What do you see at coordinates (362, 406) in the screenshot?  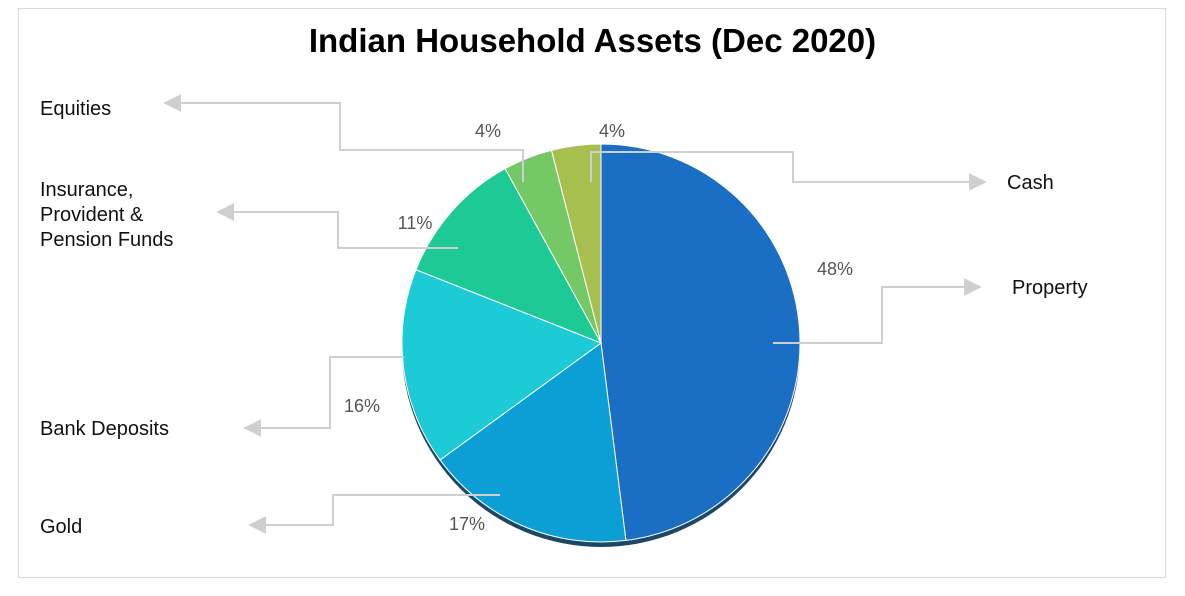 I see `data-label: 16%` at bounding box center [362, 406].